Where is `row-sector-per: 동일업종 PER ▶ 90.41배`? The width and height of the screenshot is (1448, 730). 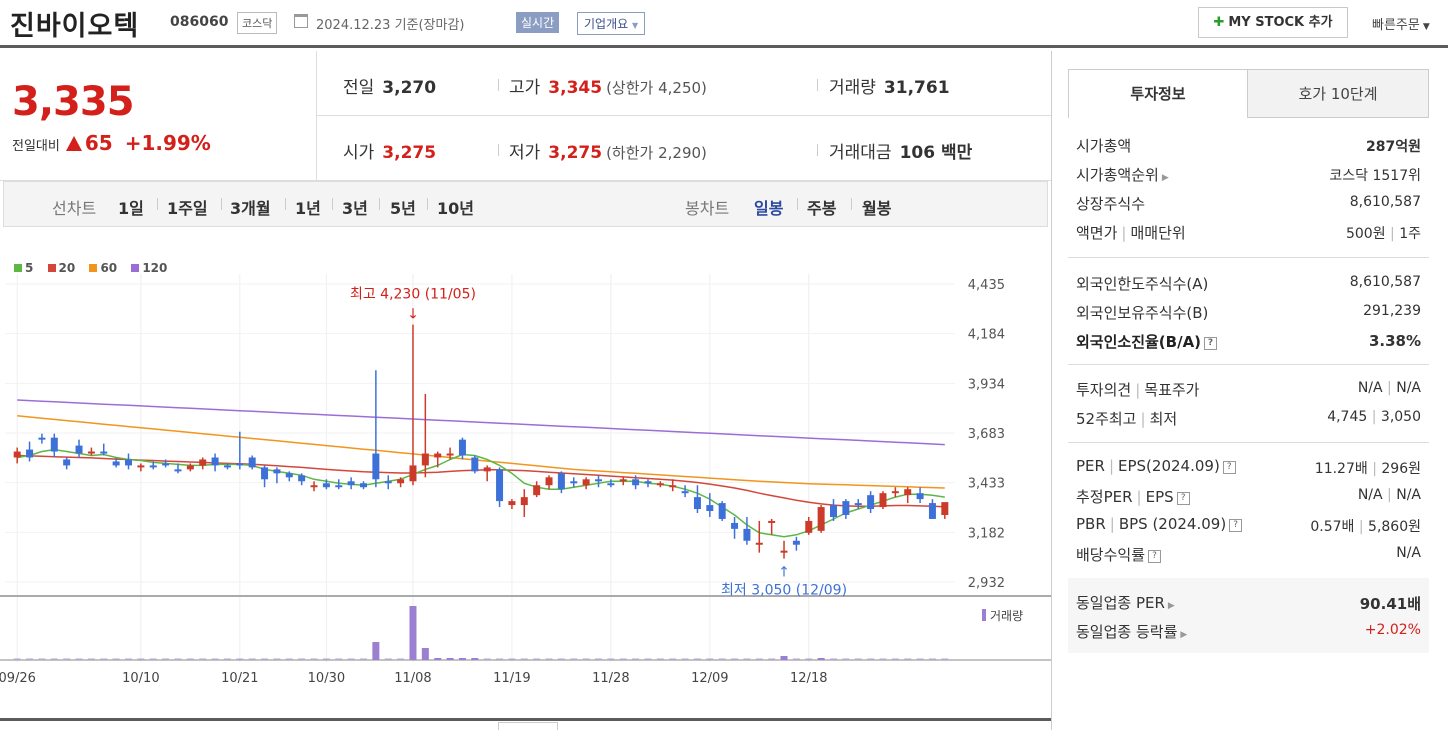 row-sector-per: 동일업종 PER ▶ 90.41배 is located at coordinates (1248, 602).